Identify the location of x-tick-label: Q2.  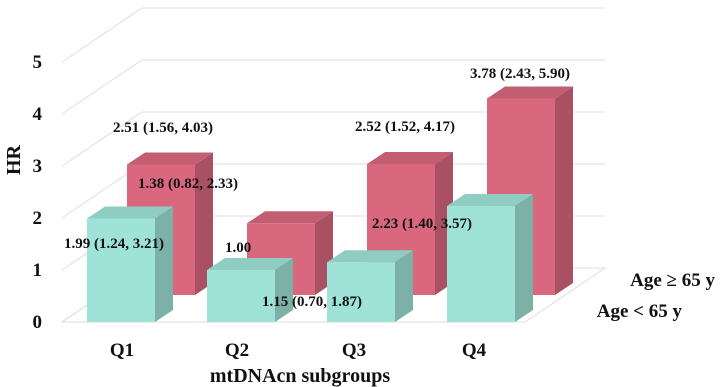
(237, 350).